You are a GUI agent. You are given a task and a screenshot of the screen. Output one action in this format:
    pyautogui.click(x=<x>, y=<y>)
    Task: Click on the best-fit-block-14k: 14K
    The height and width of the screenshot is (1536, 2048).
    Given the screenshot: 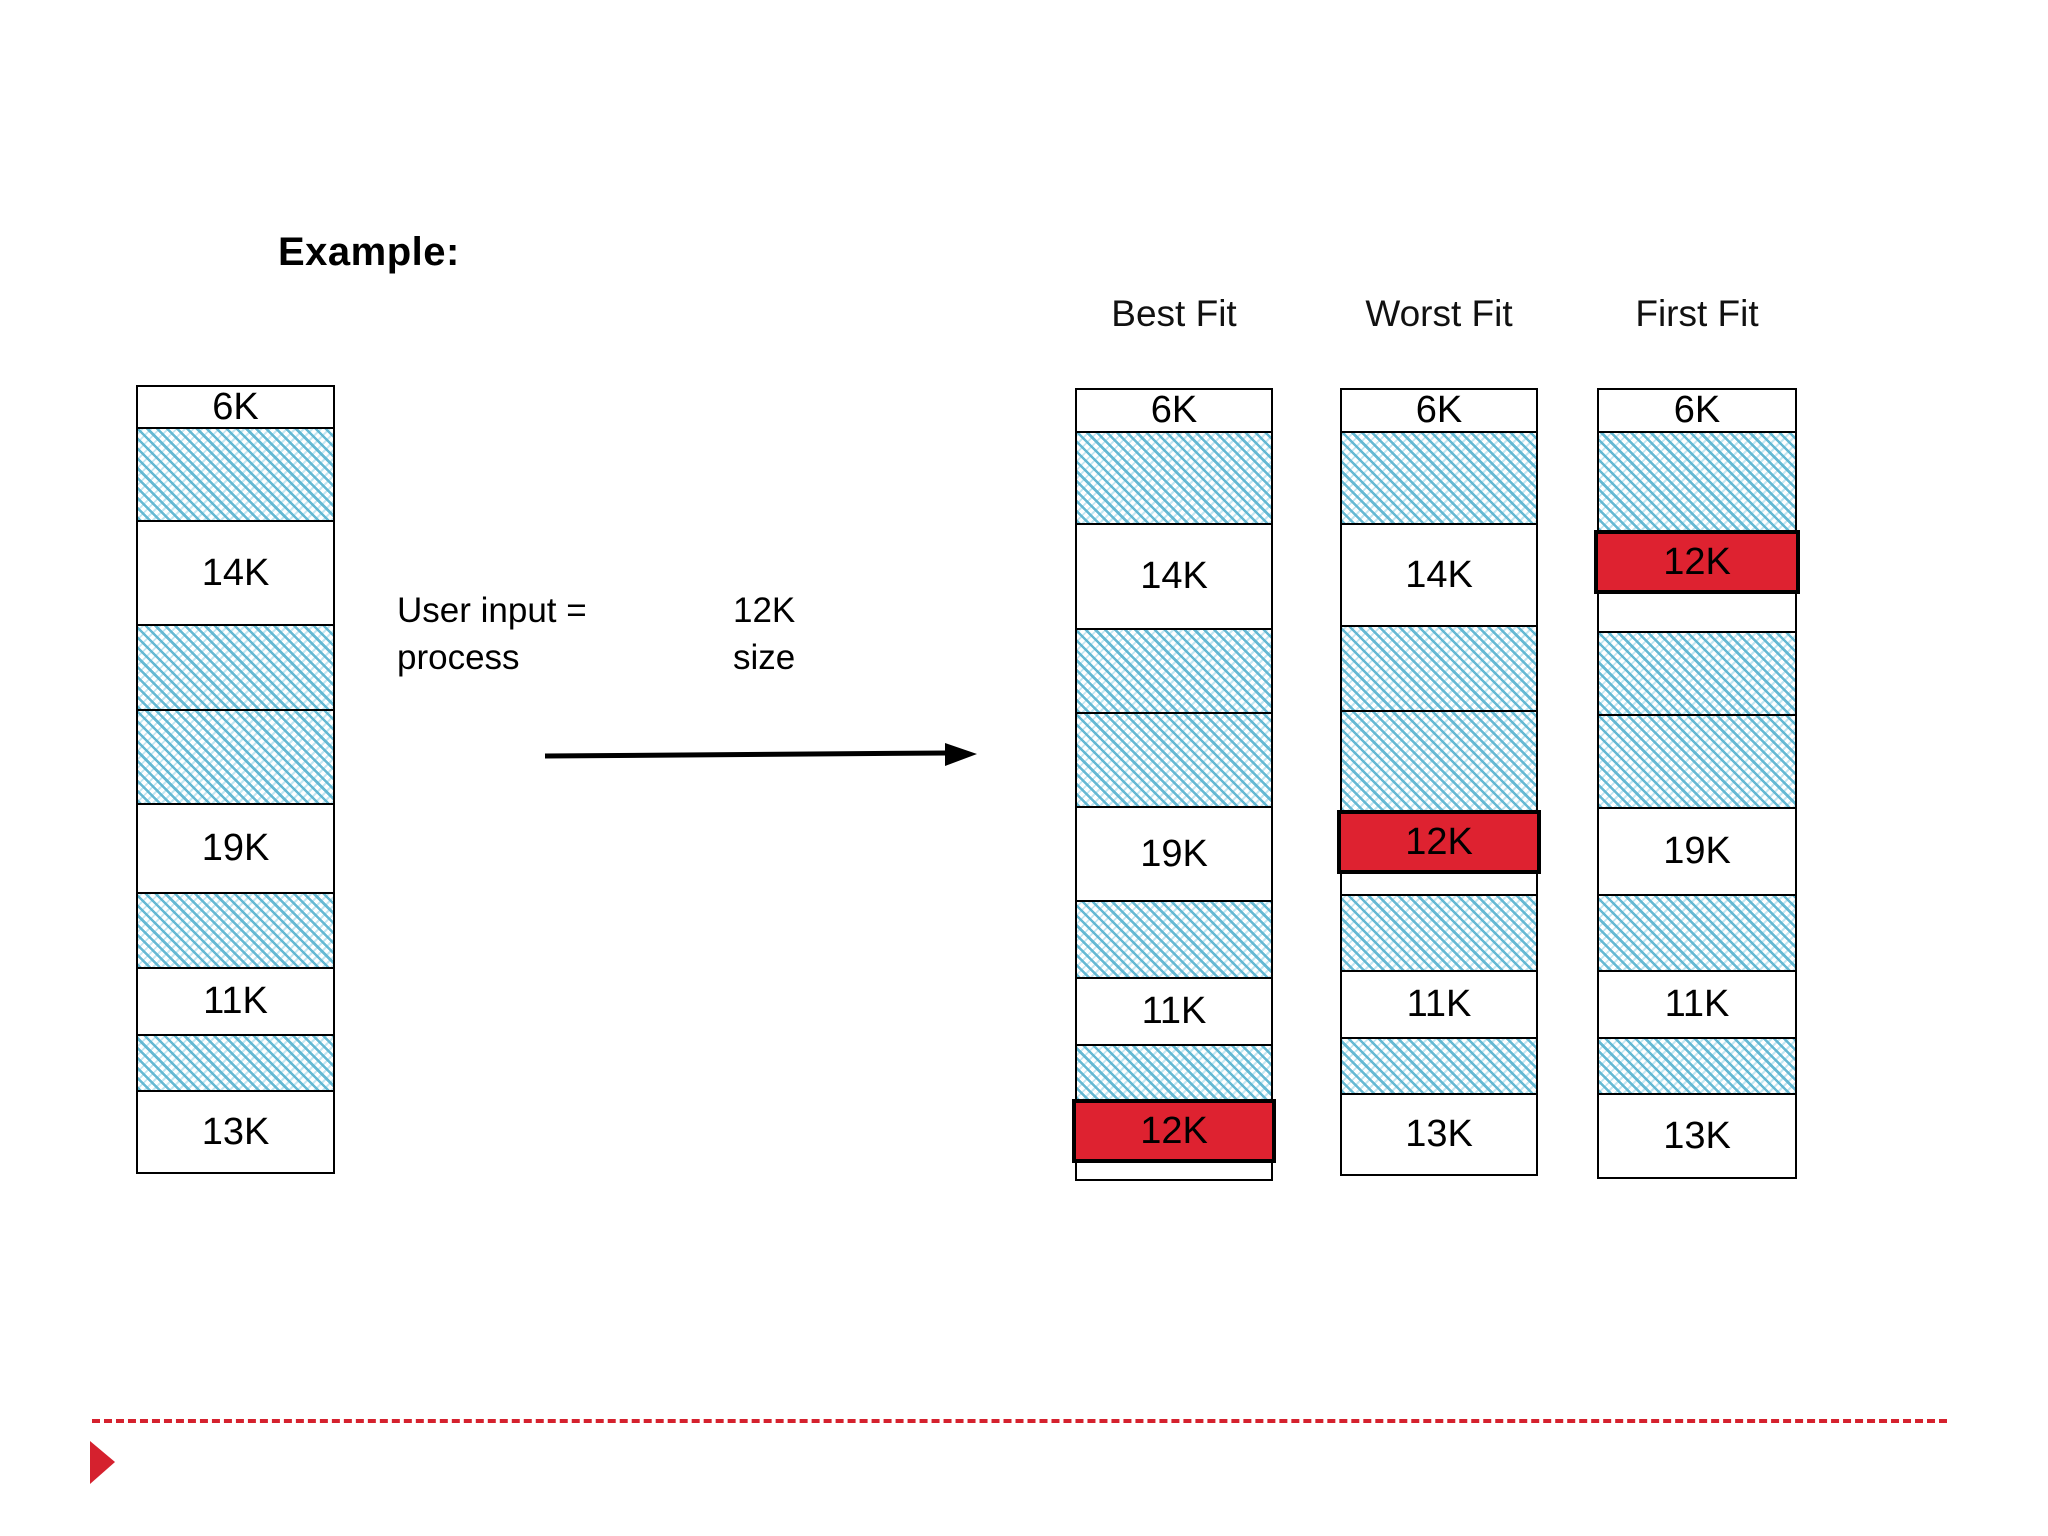 What is the action you would take?
    pyautogui.click(x=1174, y=576)
    